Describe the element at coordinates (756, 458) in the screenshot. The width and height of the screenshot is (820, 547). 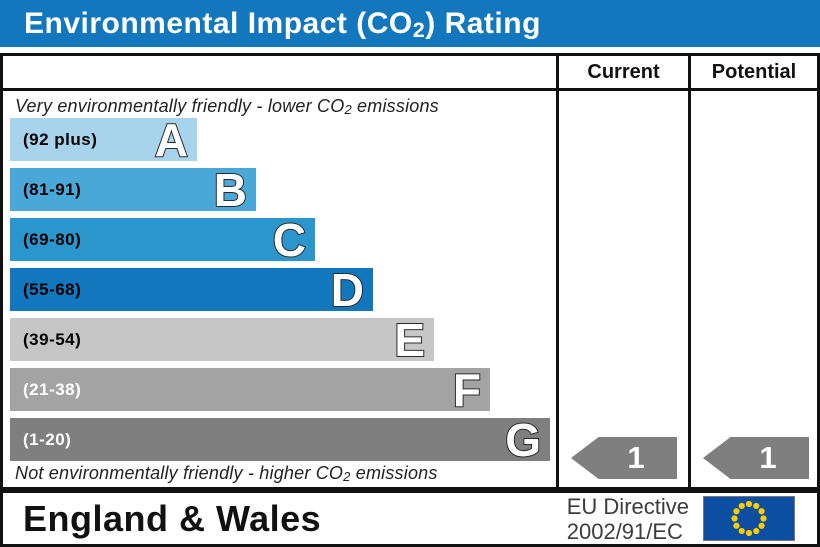
I see `potential-rating-arrow: 1` at that location.